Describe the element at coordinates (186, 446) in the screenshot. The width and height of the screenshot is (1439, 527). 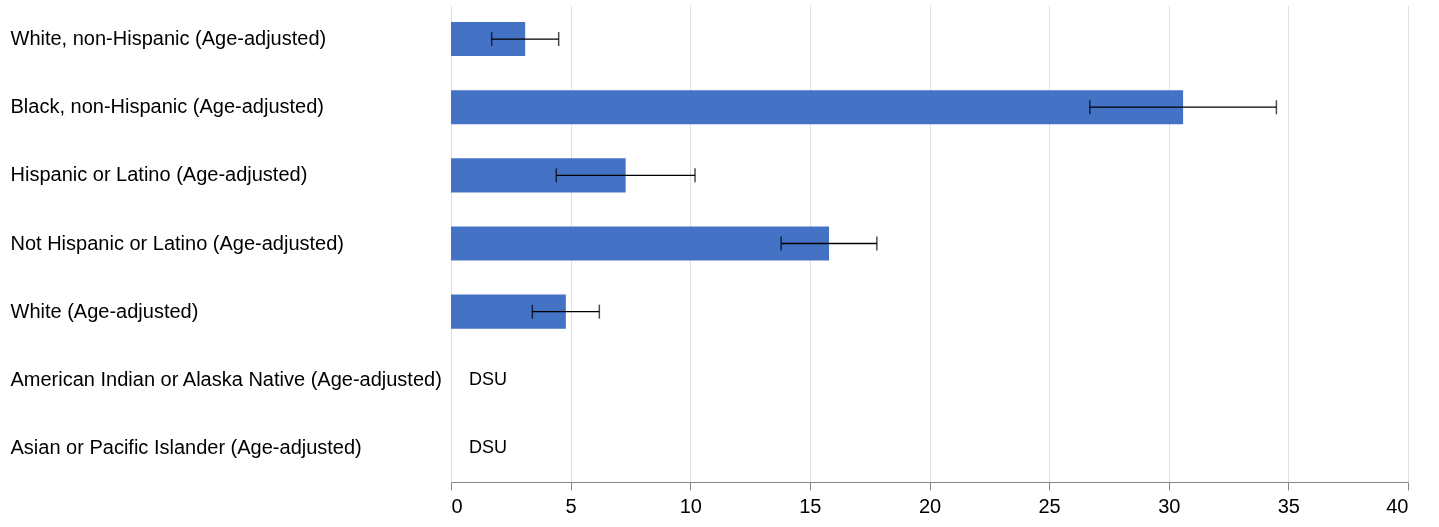
I see `y-tick-label: Asian or Pacific Islander (Age-adjusted)` at that location.